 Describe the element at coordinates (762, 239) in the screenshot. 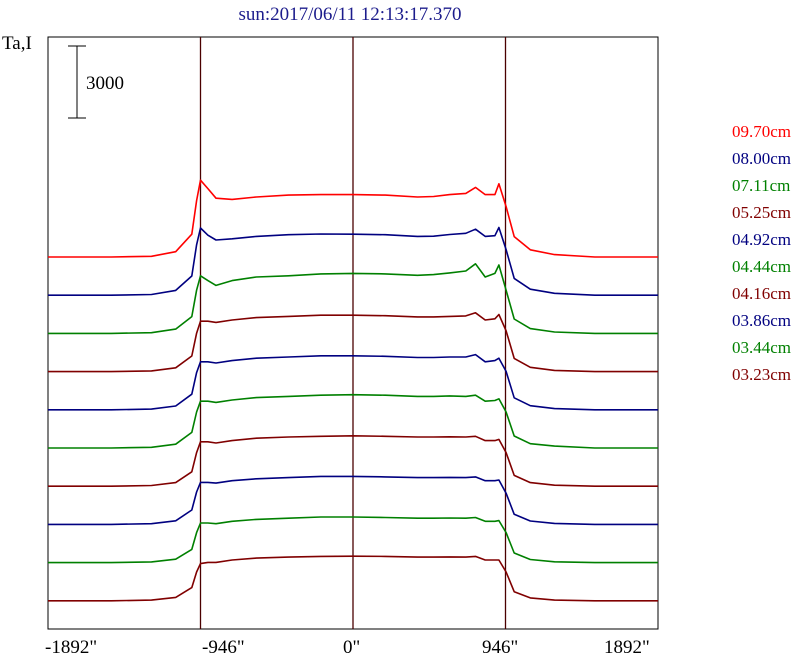

I see `legend-entry: 04.92cm` at that location.